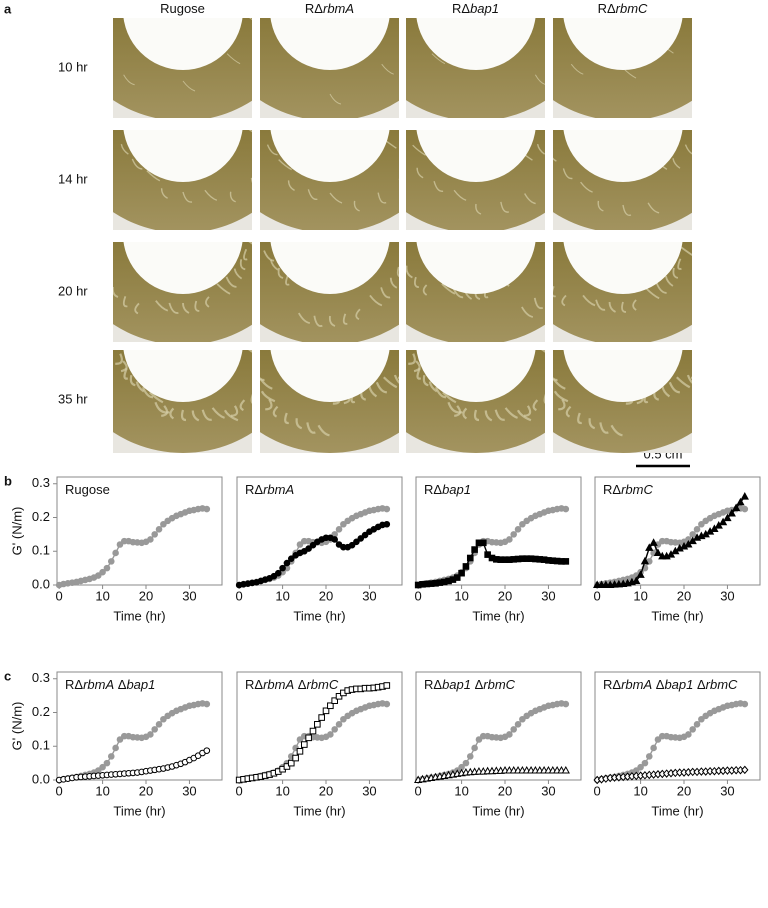  Describe the element at coordinates (41, 550) in the screenshot. I see `y-tick-label: 0.1` at that location.